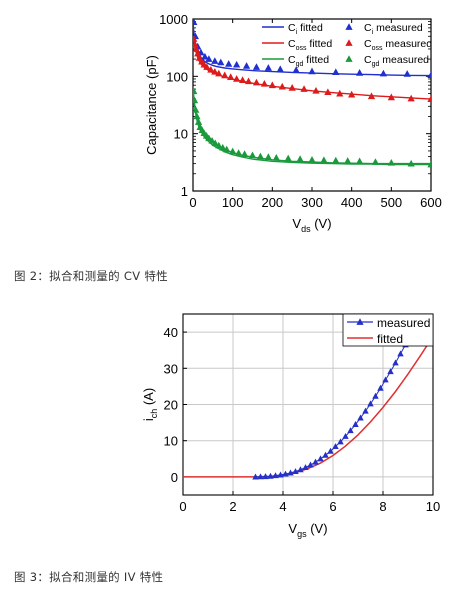 The width and height of the screenshot is (460, 590). What do you see at coordinates (184, 191) in the screenshot?
I see `y-tick-label: 1` at bounding box center [184, 191].